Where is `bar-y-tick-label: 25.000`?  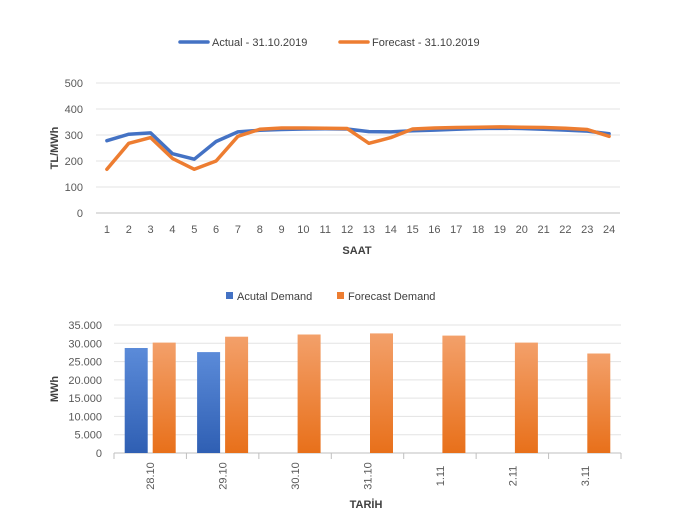 bar-y-tick-label: 25.000 is located at coordinates (85, 363).